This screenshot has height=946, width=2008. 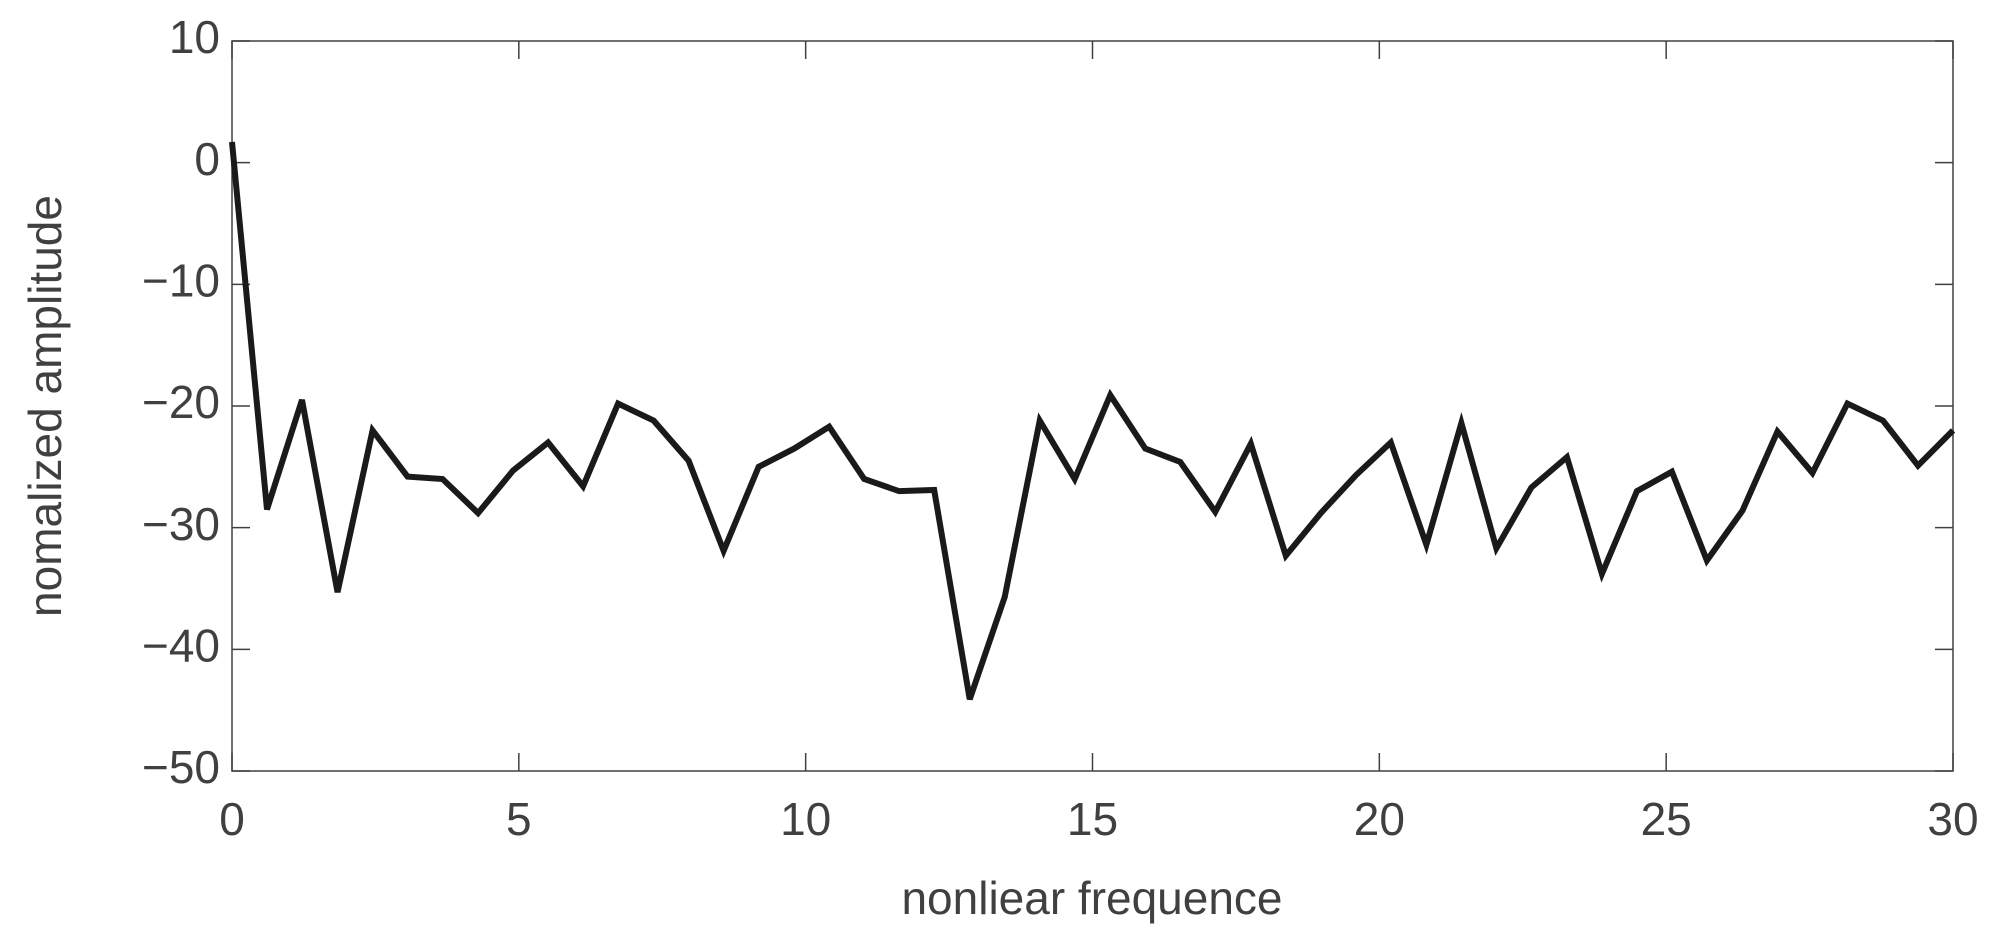 What do you see at coordinates (232, 819) in the screenshot?
I see `x-tick-label: 0` at bounding box center [232, 819].